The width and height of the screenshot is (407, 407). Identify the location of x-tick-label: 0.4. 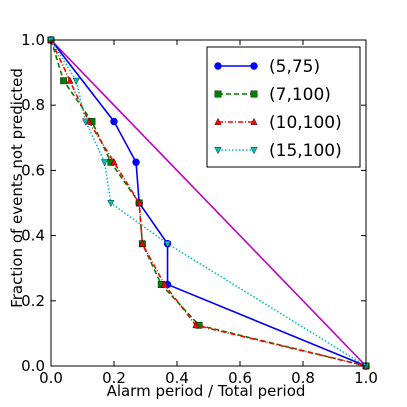
(177, 378).